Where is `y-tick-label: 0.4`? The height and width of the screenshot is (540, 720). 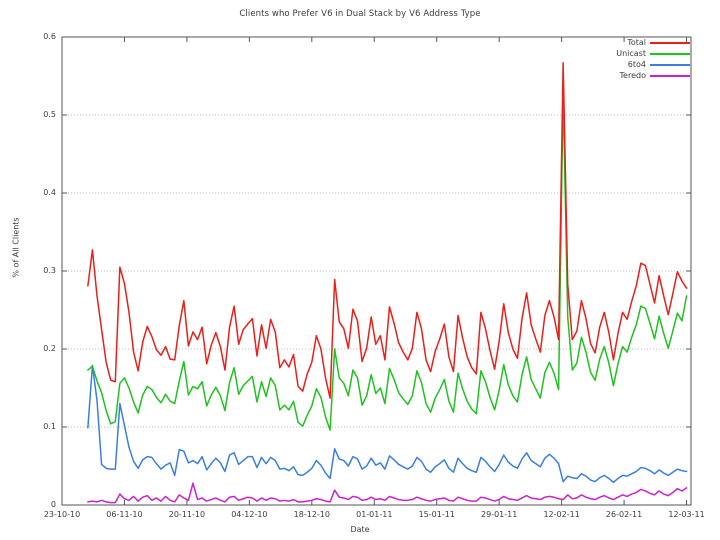
y-tick-label: 0.4 is located at coordinates (49, 192).